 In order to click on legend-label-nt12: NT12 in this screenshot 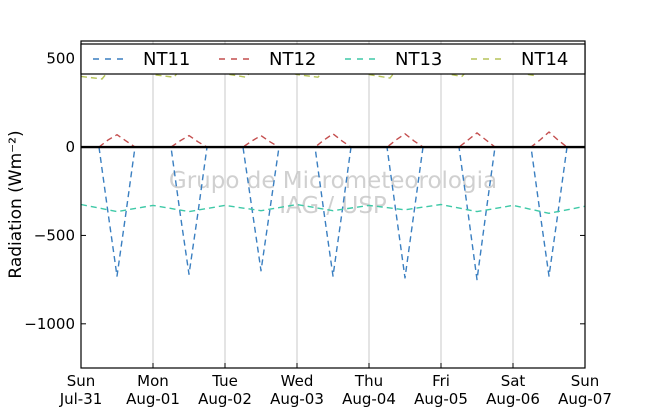, I will do `click(292, 59)`.